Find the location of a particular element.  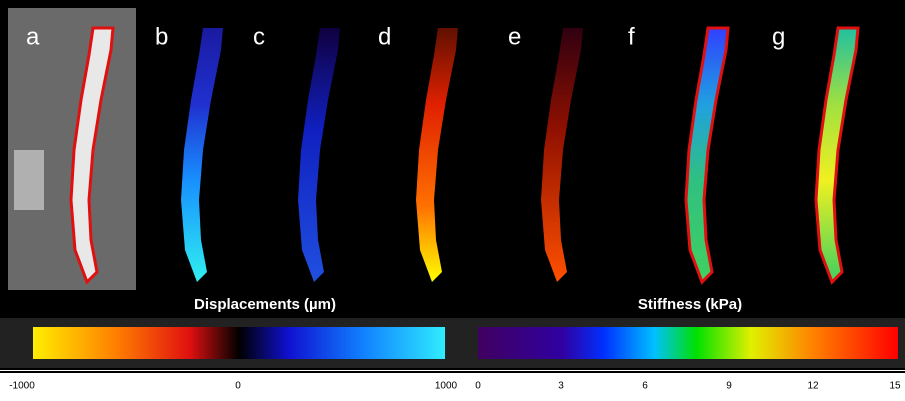

panel-label: b is located at coordinates (161, 36).